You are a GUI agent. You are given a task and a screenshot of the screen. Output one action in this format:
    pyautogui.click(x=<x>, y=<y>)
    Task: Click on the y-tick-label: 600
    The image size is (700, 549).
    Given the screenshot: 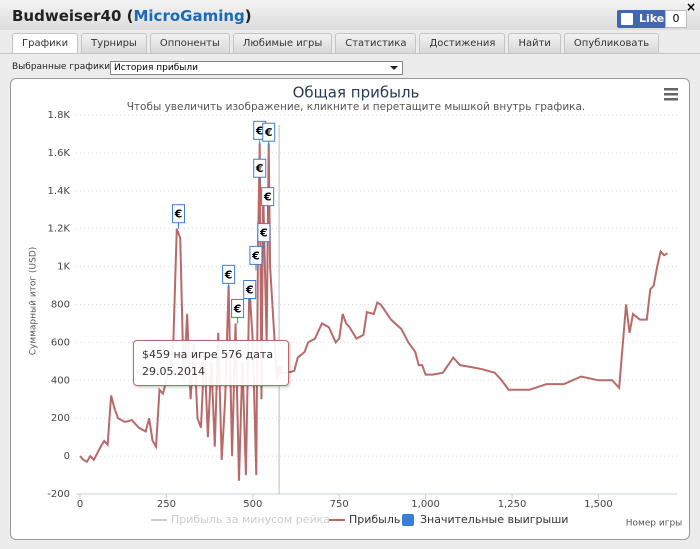 What is the action you would take?
    pyautogui.click(x=60, y=342)
    